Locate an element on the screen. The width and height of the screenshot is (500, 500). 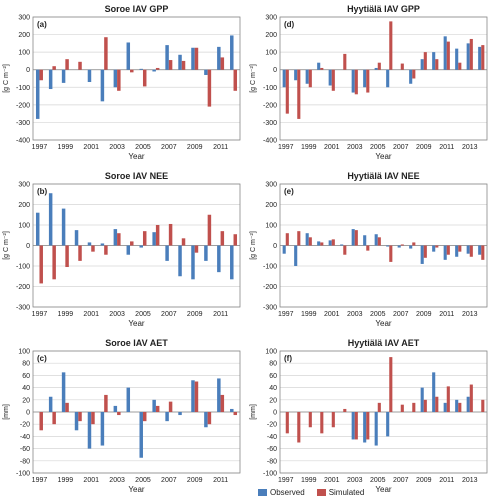
y-axis-label-b: [g C m⁻²] is located at coordinates (6, 245).